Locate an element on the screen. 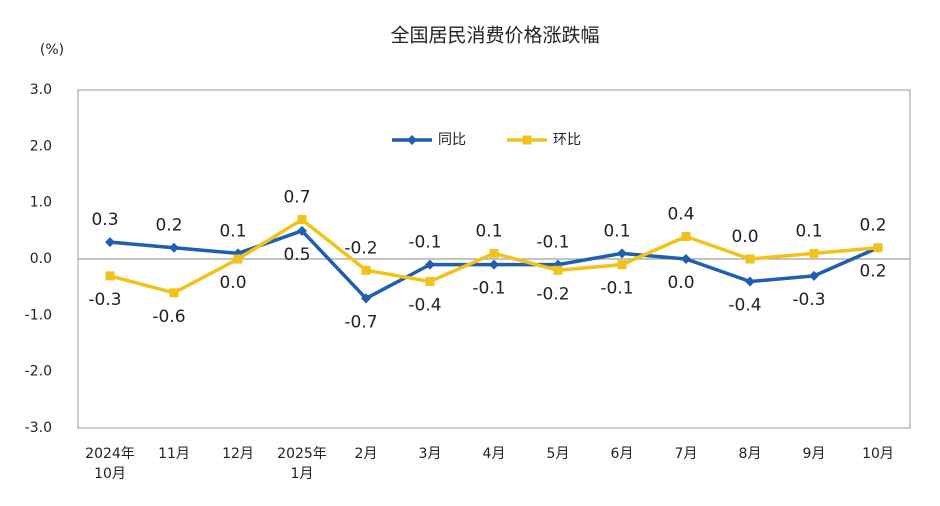 This screenshot has width=940, height=506. legend-label: 同比 is located at coordinates (452, 140).